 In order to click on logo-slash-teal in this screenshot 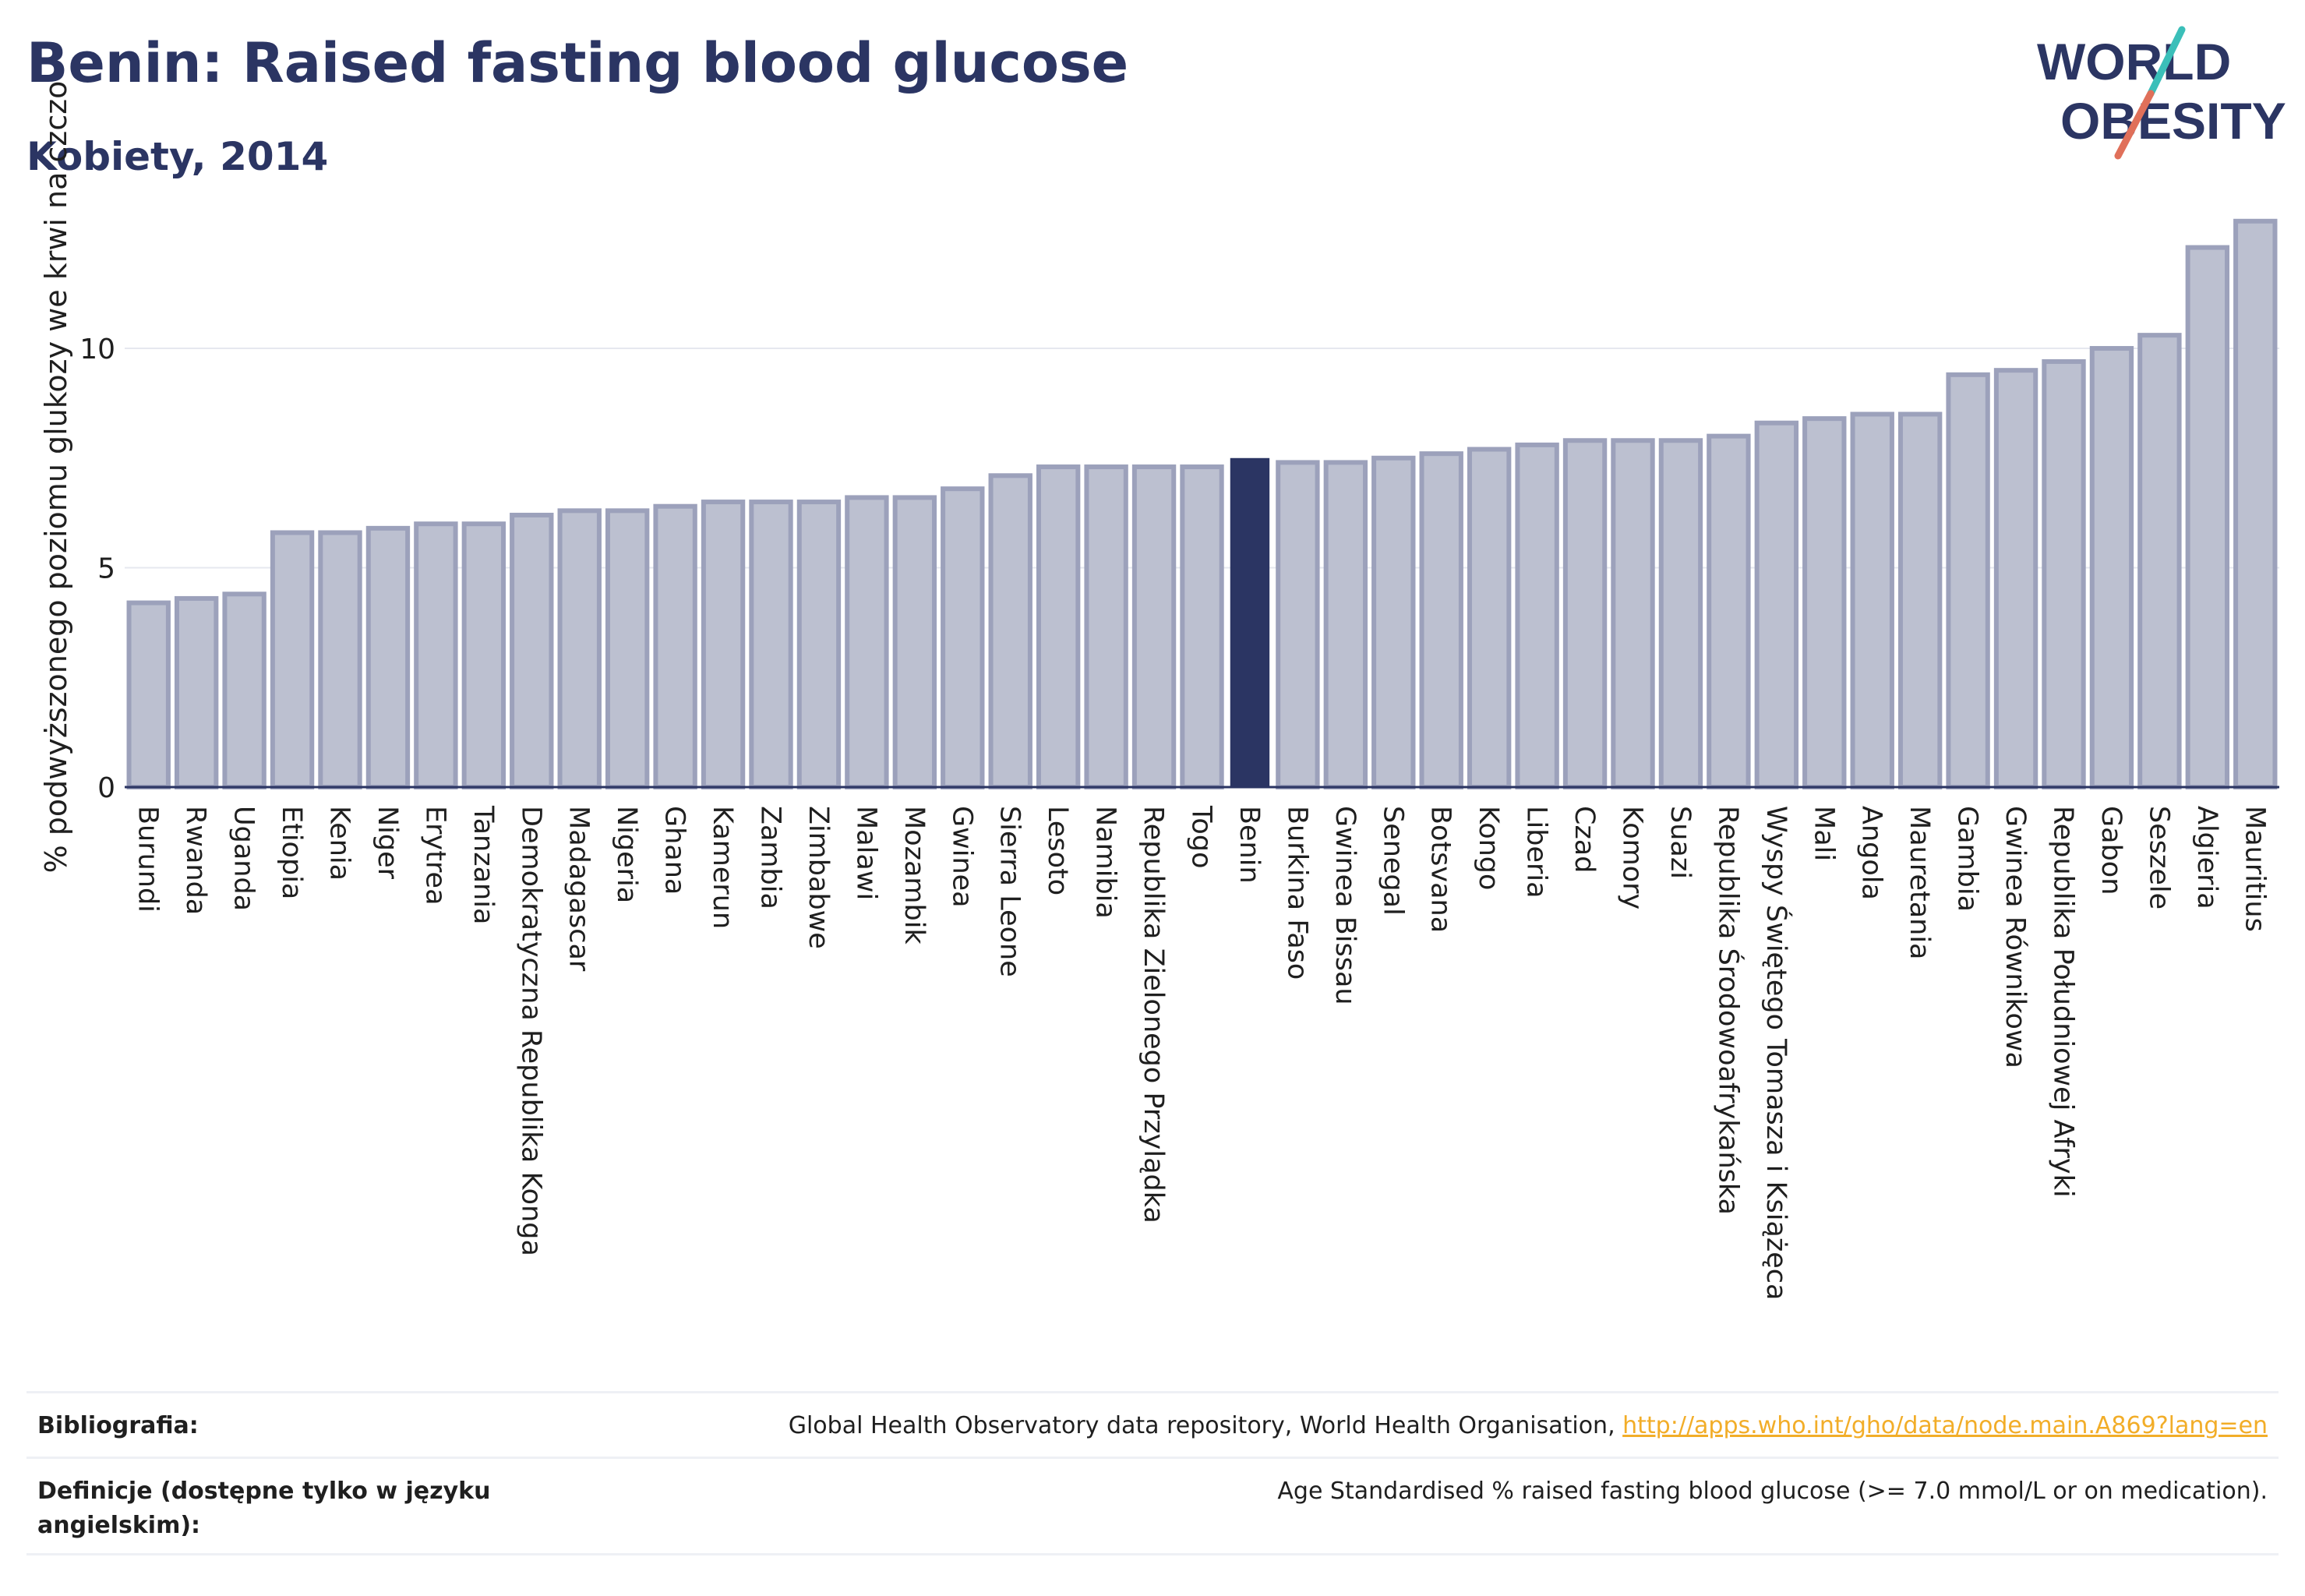, I will do `click(2166, 61)`.